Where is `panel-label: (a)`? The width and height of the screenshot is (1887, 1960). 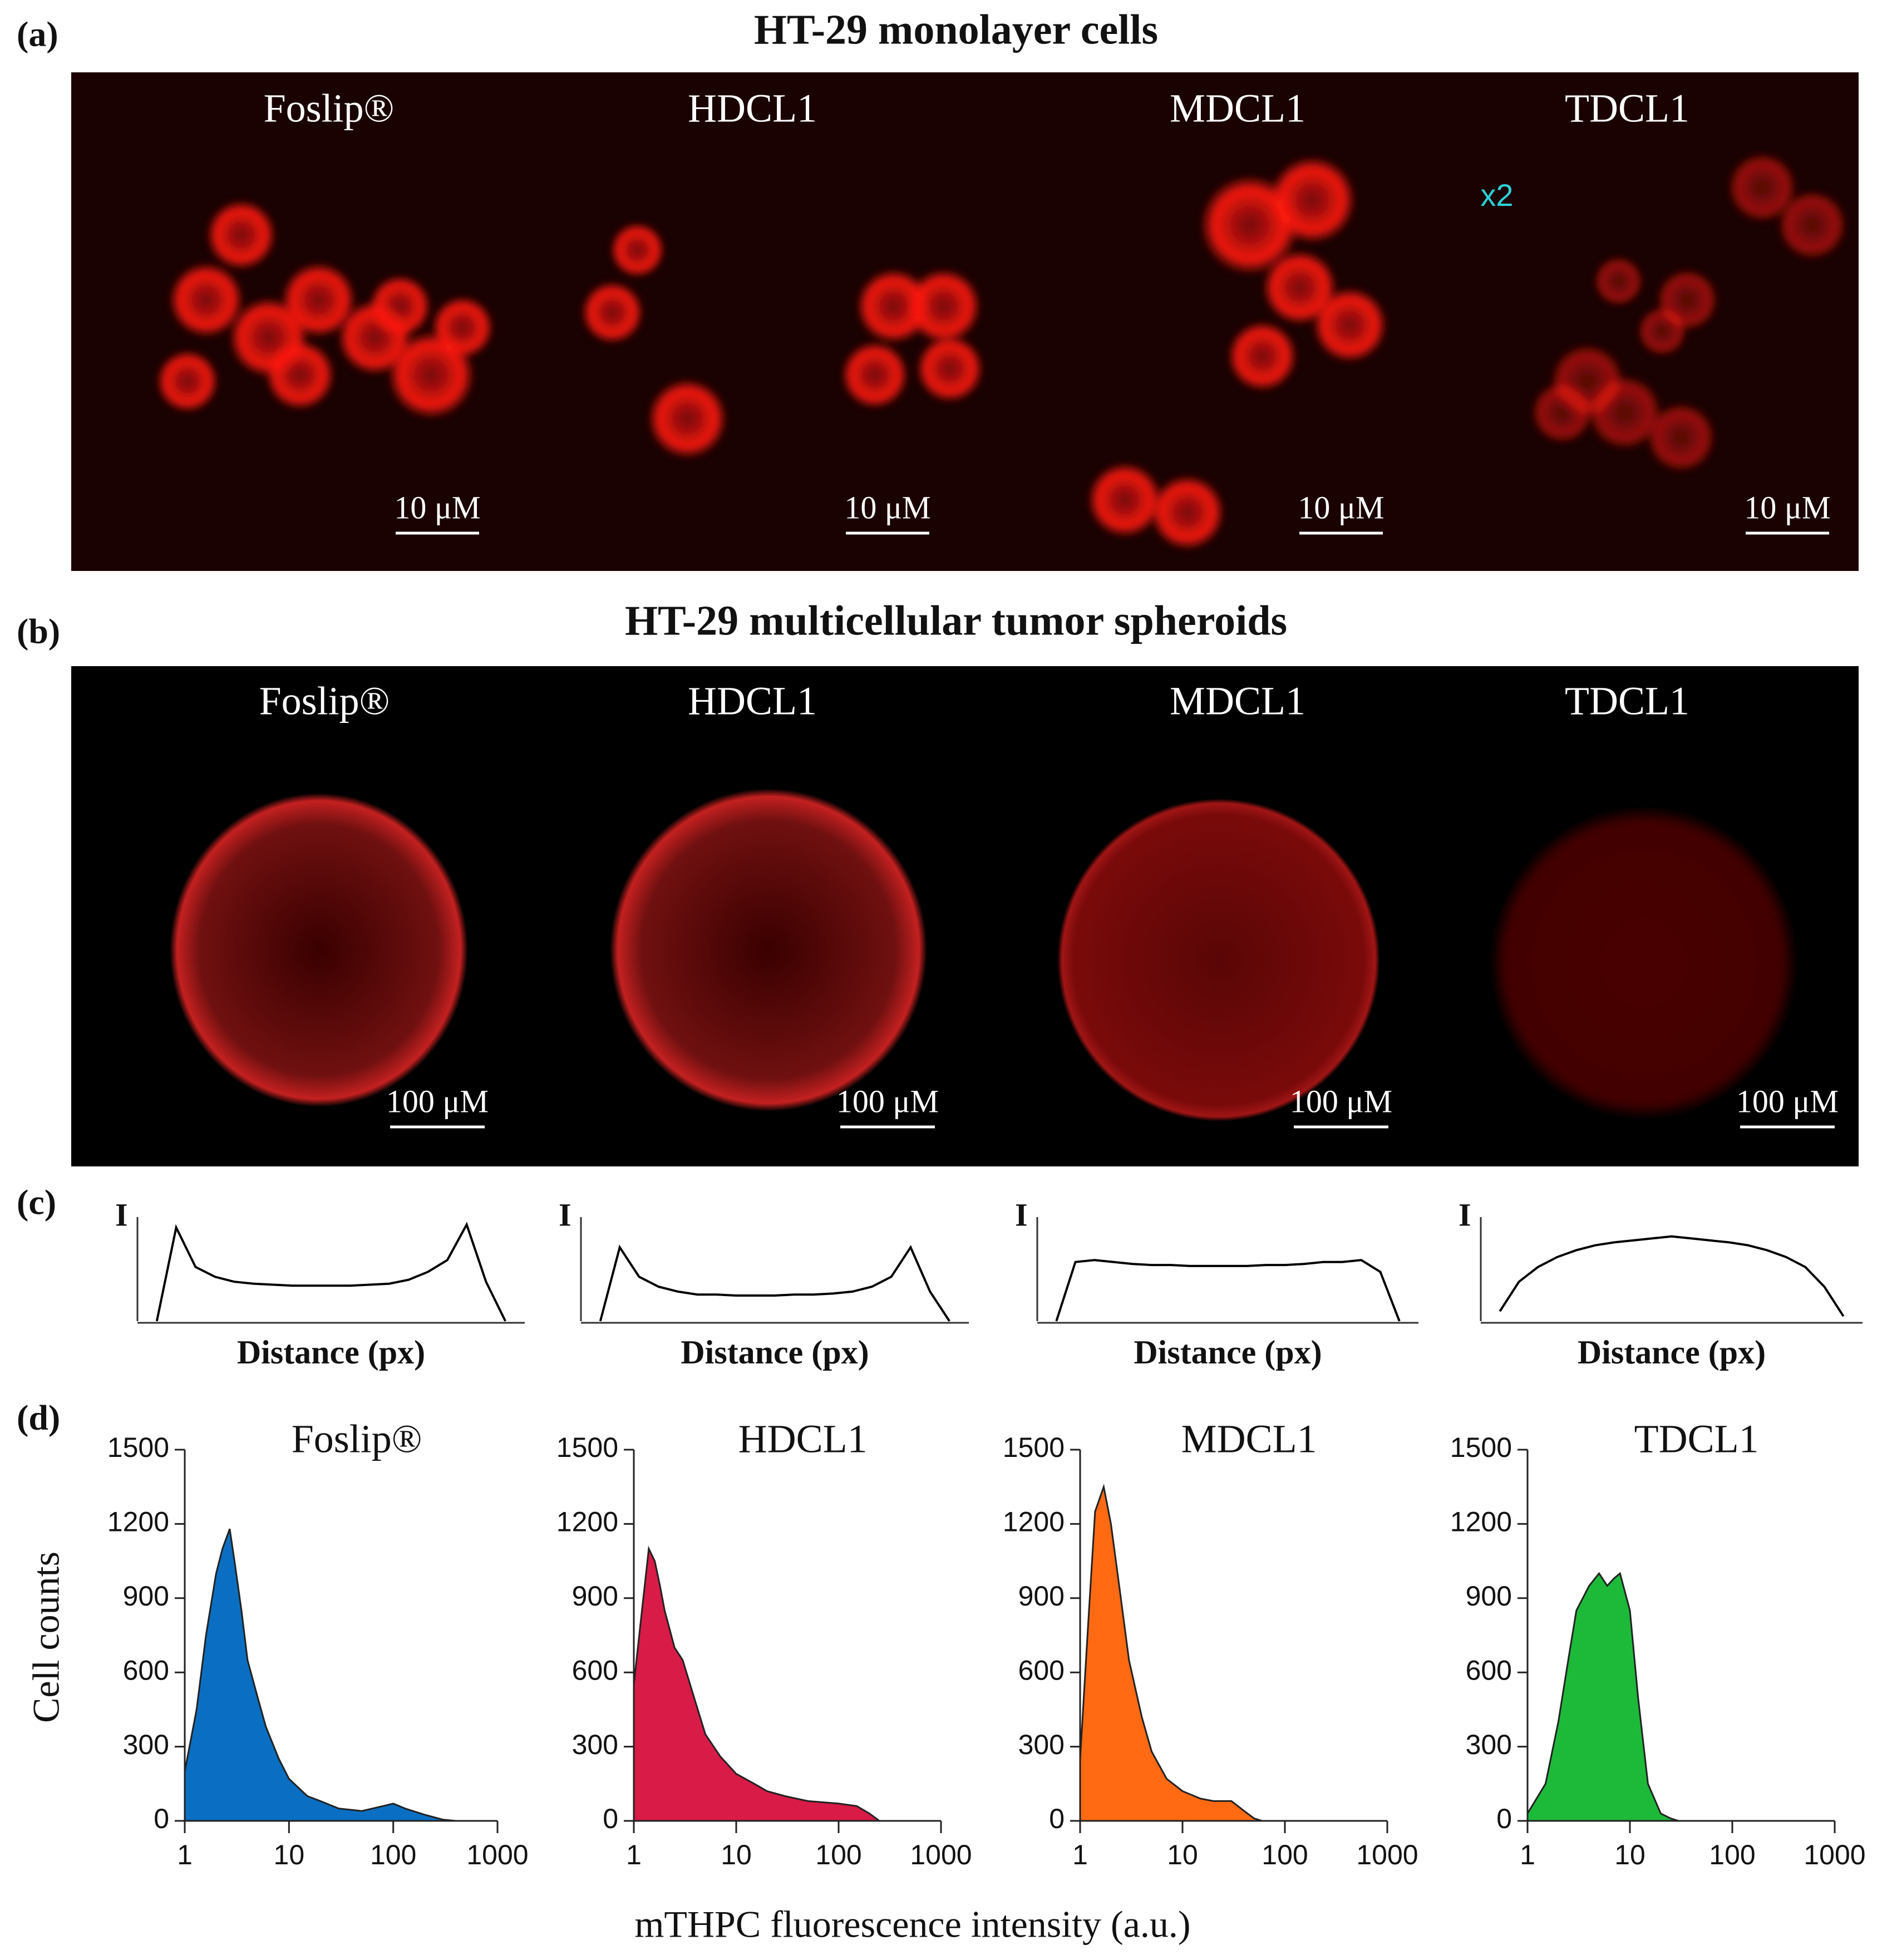
panel-label: (a) is located at coordinates (37, 34).